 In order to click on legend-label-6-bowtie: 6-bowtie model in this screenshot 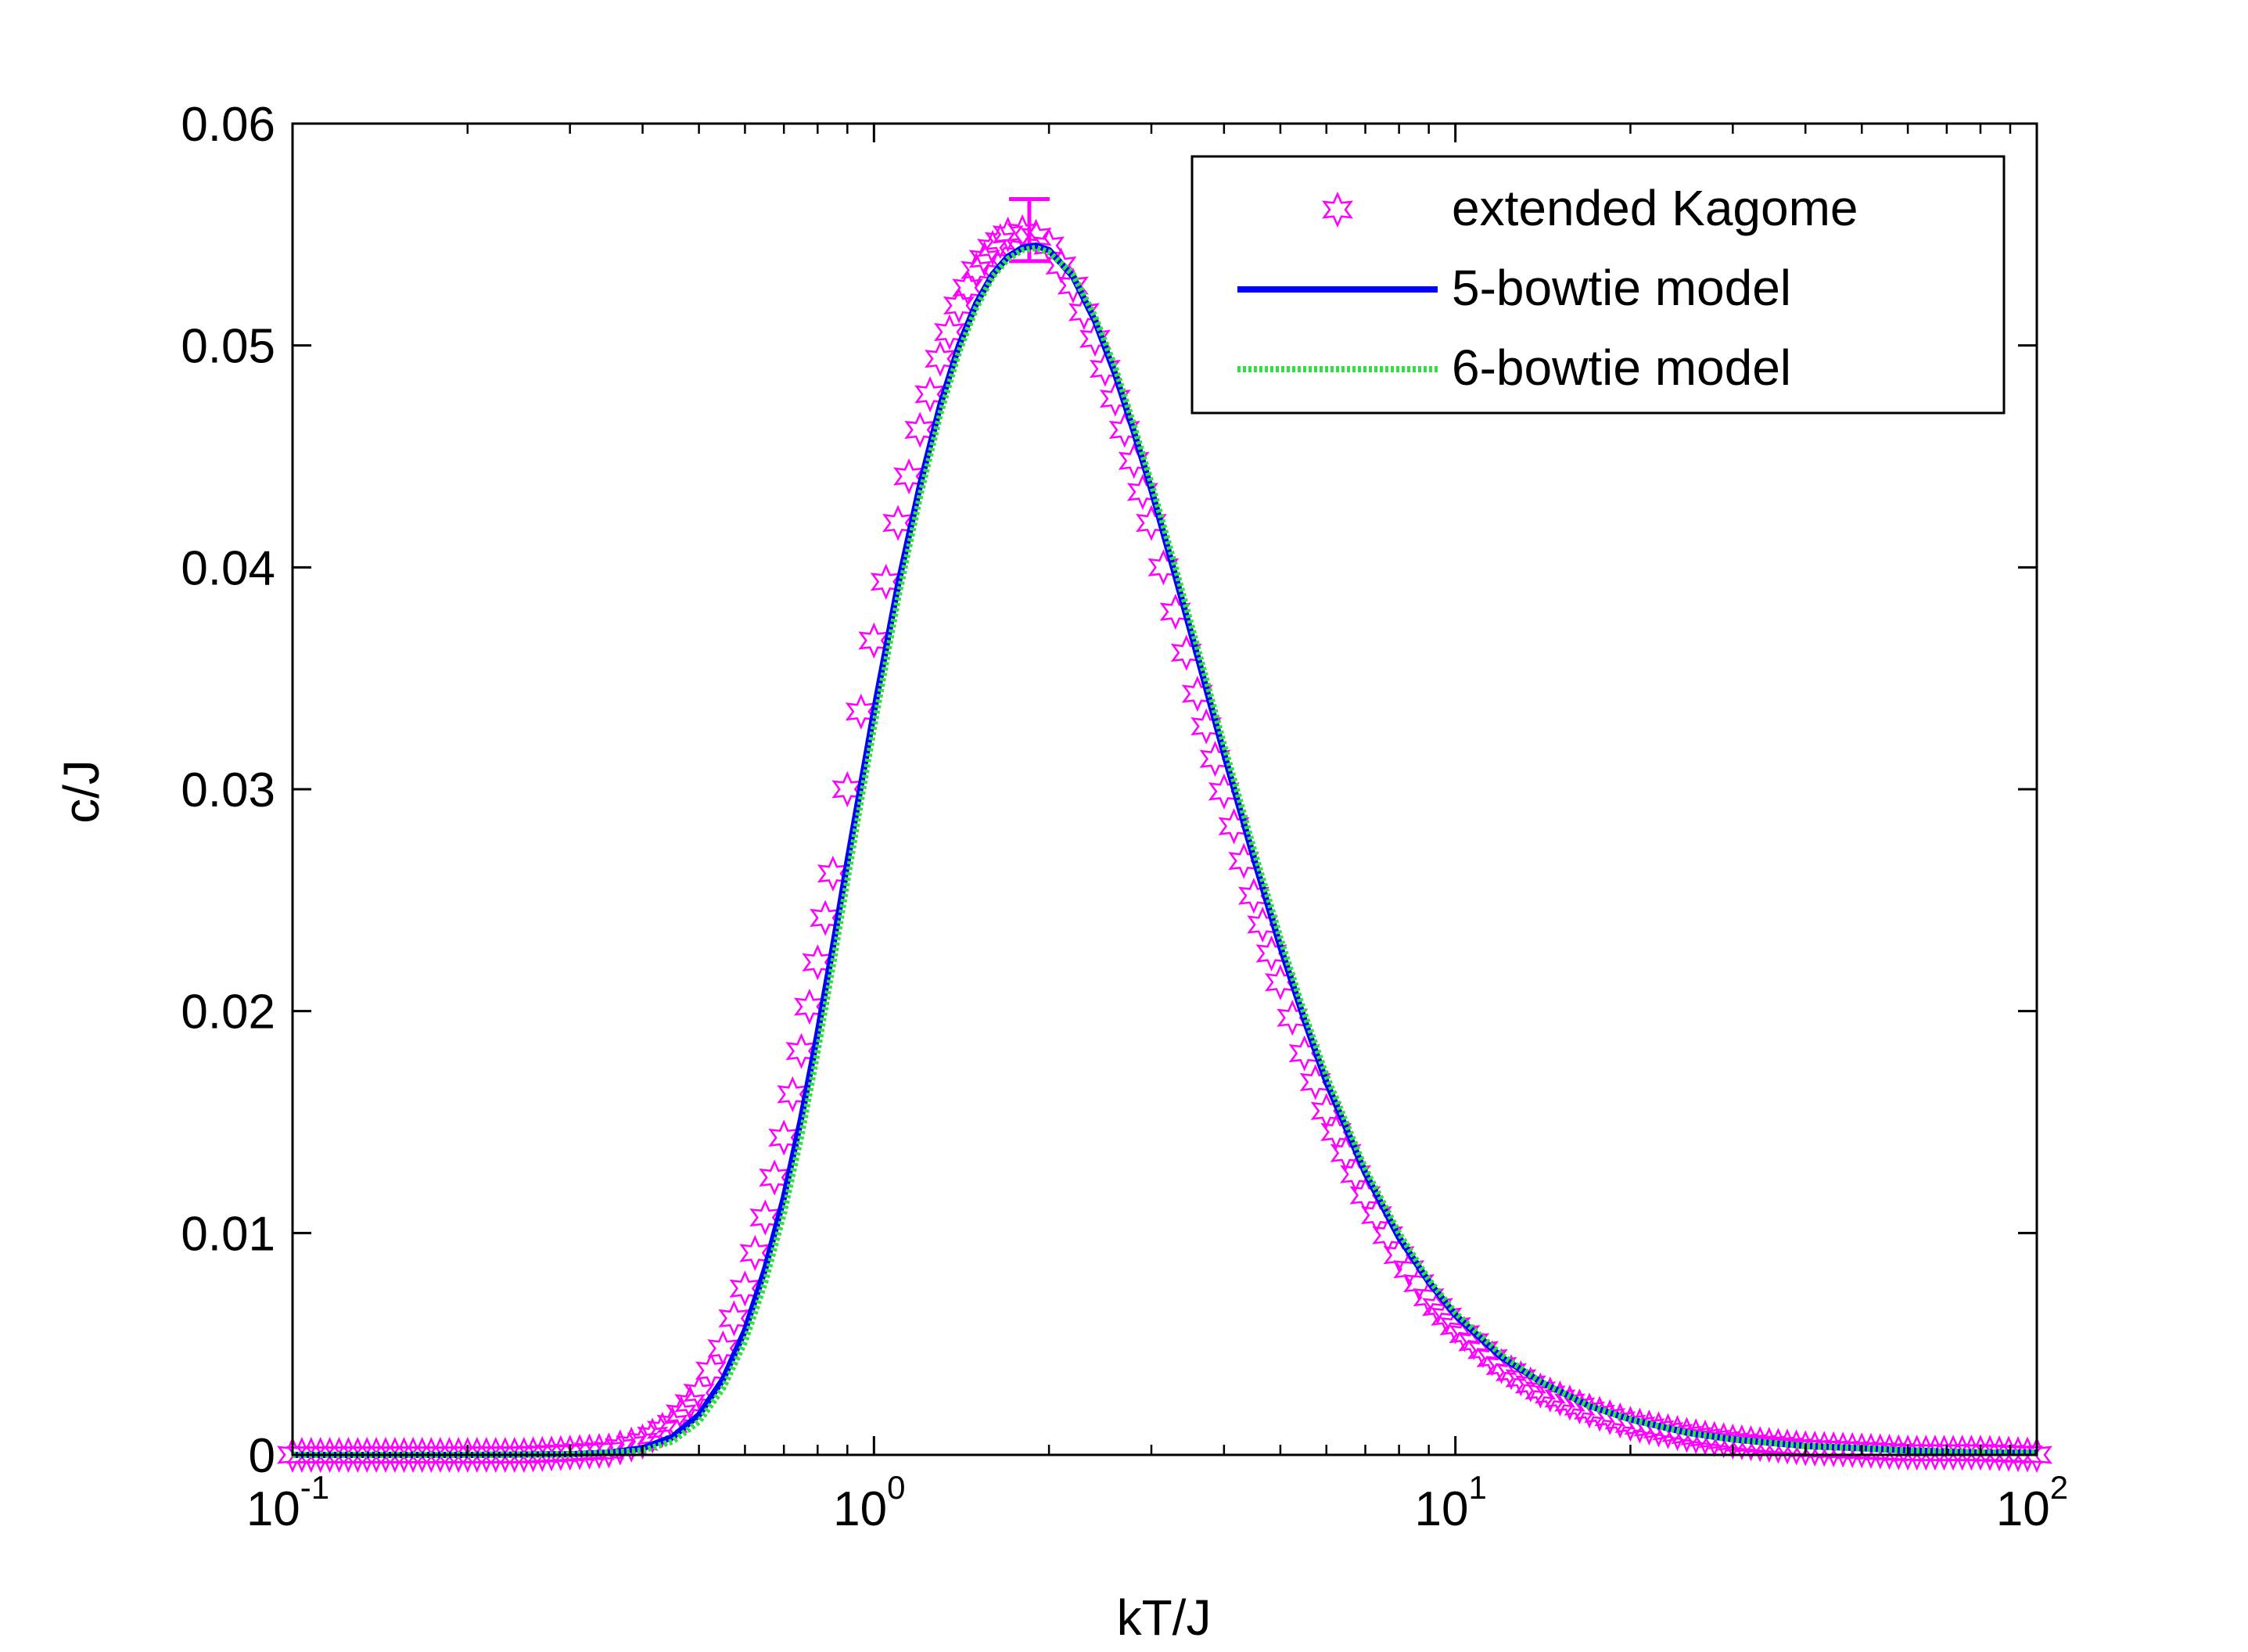, I will do `click(1621, 367)`.